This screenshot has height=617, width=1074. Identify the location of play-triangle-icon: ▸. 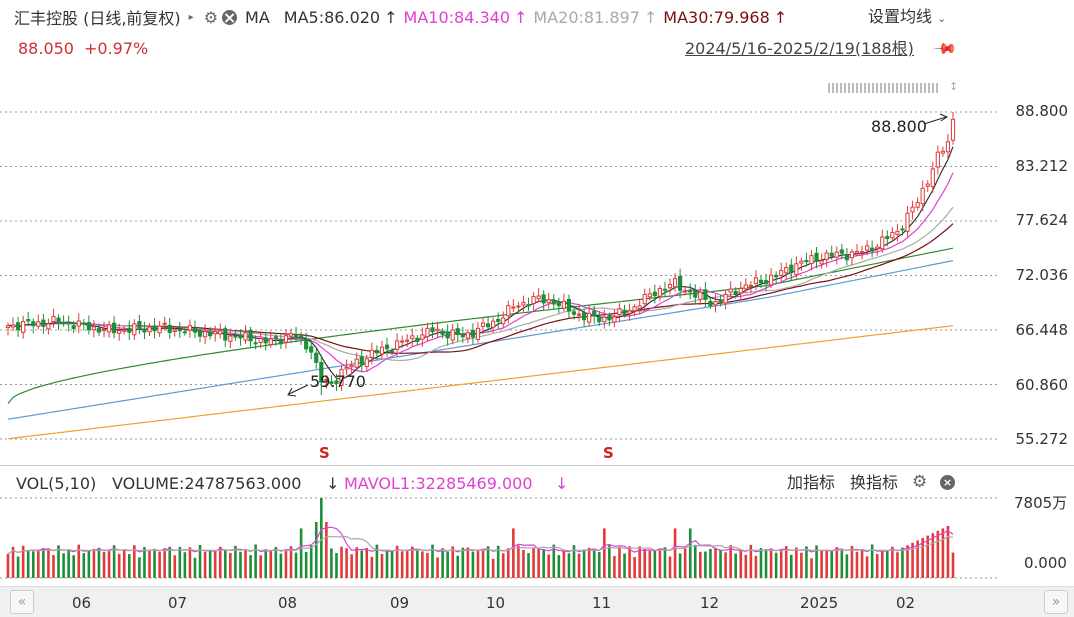
(191, 17).